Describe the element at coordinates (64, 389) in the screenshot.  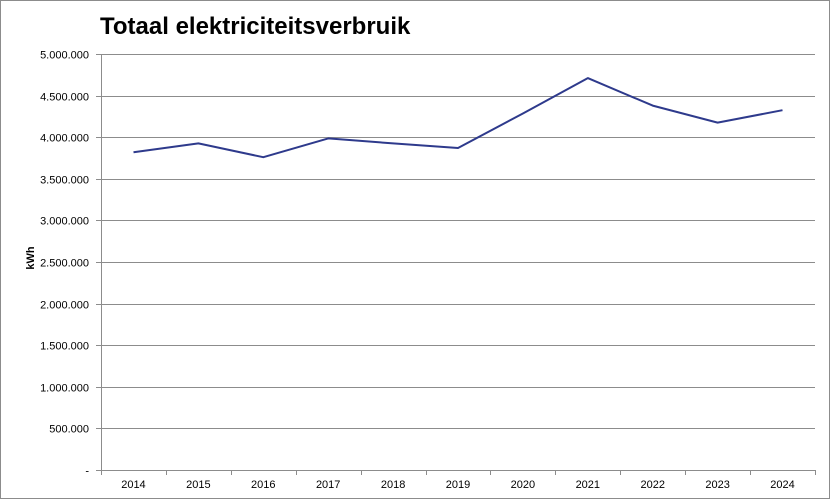
I see `y-tick-label: 1.000.000` at that location.